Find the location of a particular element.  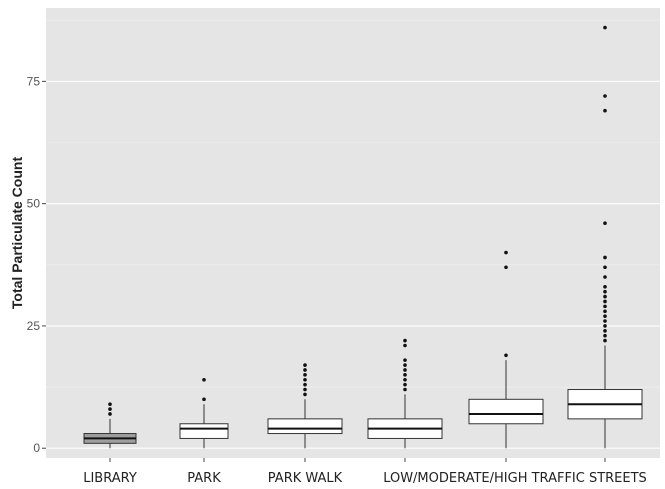

box-low is located at coordinates (405, 393).